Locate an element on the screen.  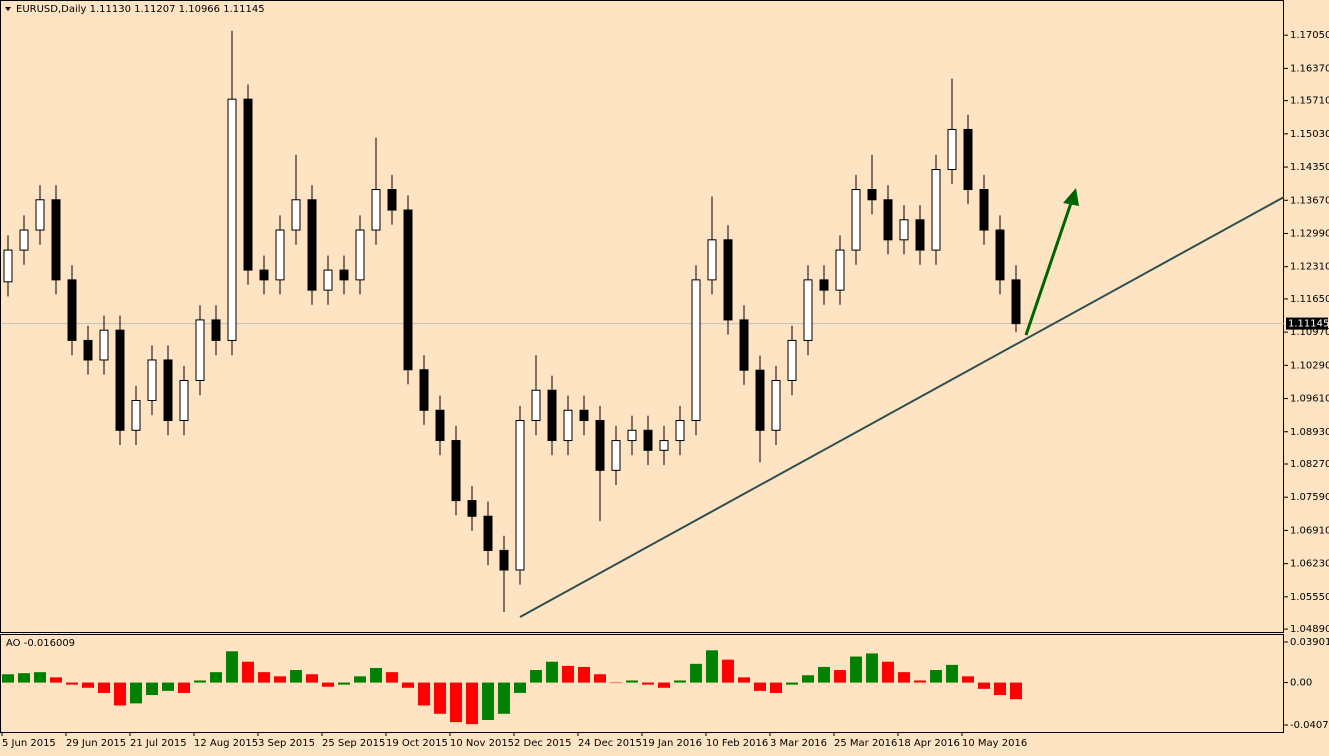
x-tick-label: 2 Dec 2015 is located at coordinates (543, 743).